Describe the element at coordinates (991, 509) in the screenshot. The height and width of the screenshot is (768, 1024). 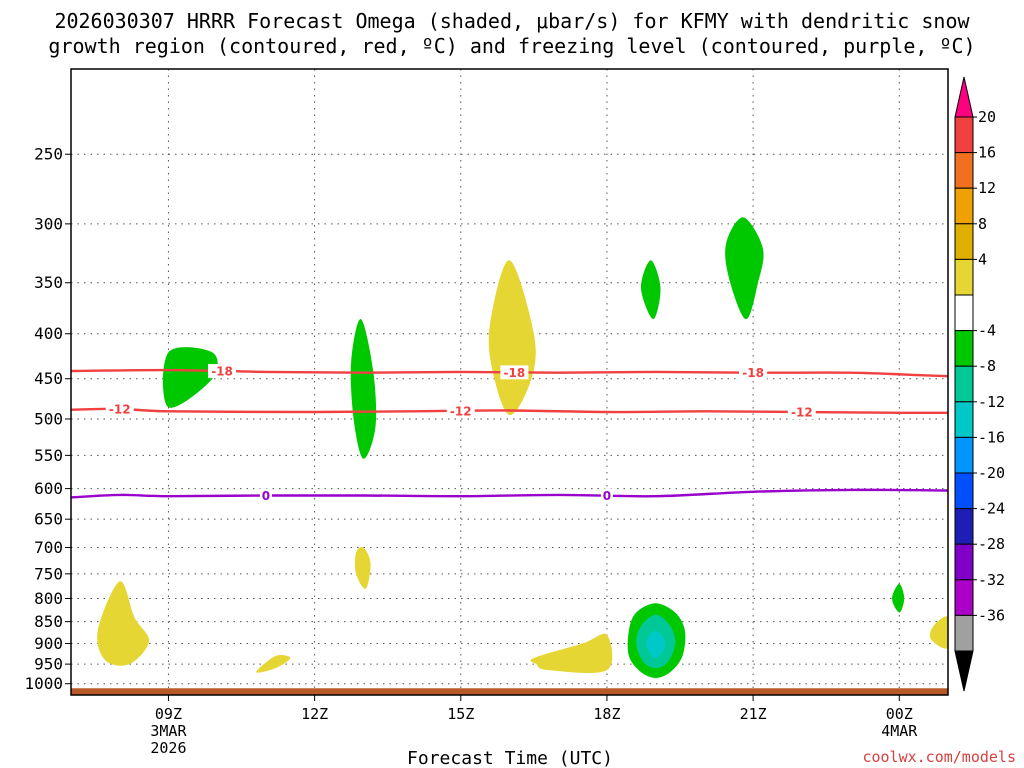
I see `colorbar-label-10: -24` at that location.